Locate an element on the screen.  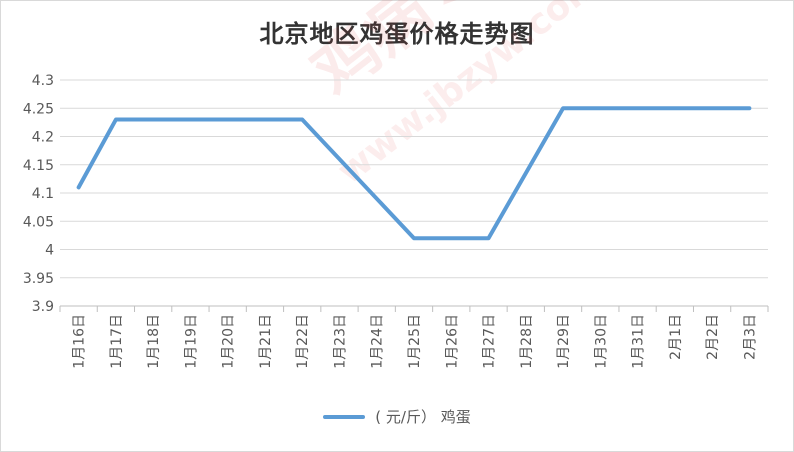
x-tick-label: 1月24日 is located at coordinates (378, 341).